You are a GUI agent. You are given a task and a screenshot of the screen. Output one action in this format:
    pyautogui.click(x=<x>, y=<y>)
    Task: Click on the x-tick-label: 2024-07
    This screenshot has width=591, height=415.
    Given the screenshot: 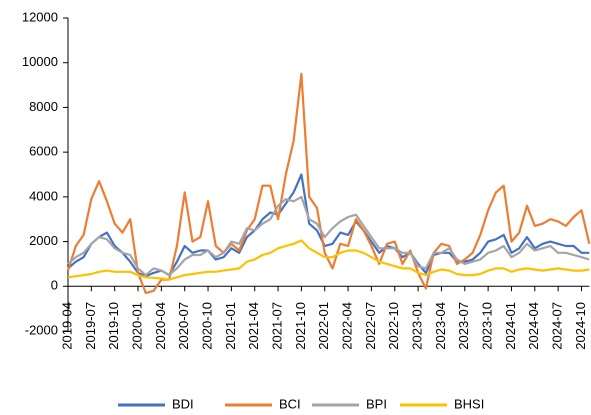 What is the action you would take?
    pyautogui.click(x=557, y=326)
    